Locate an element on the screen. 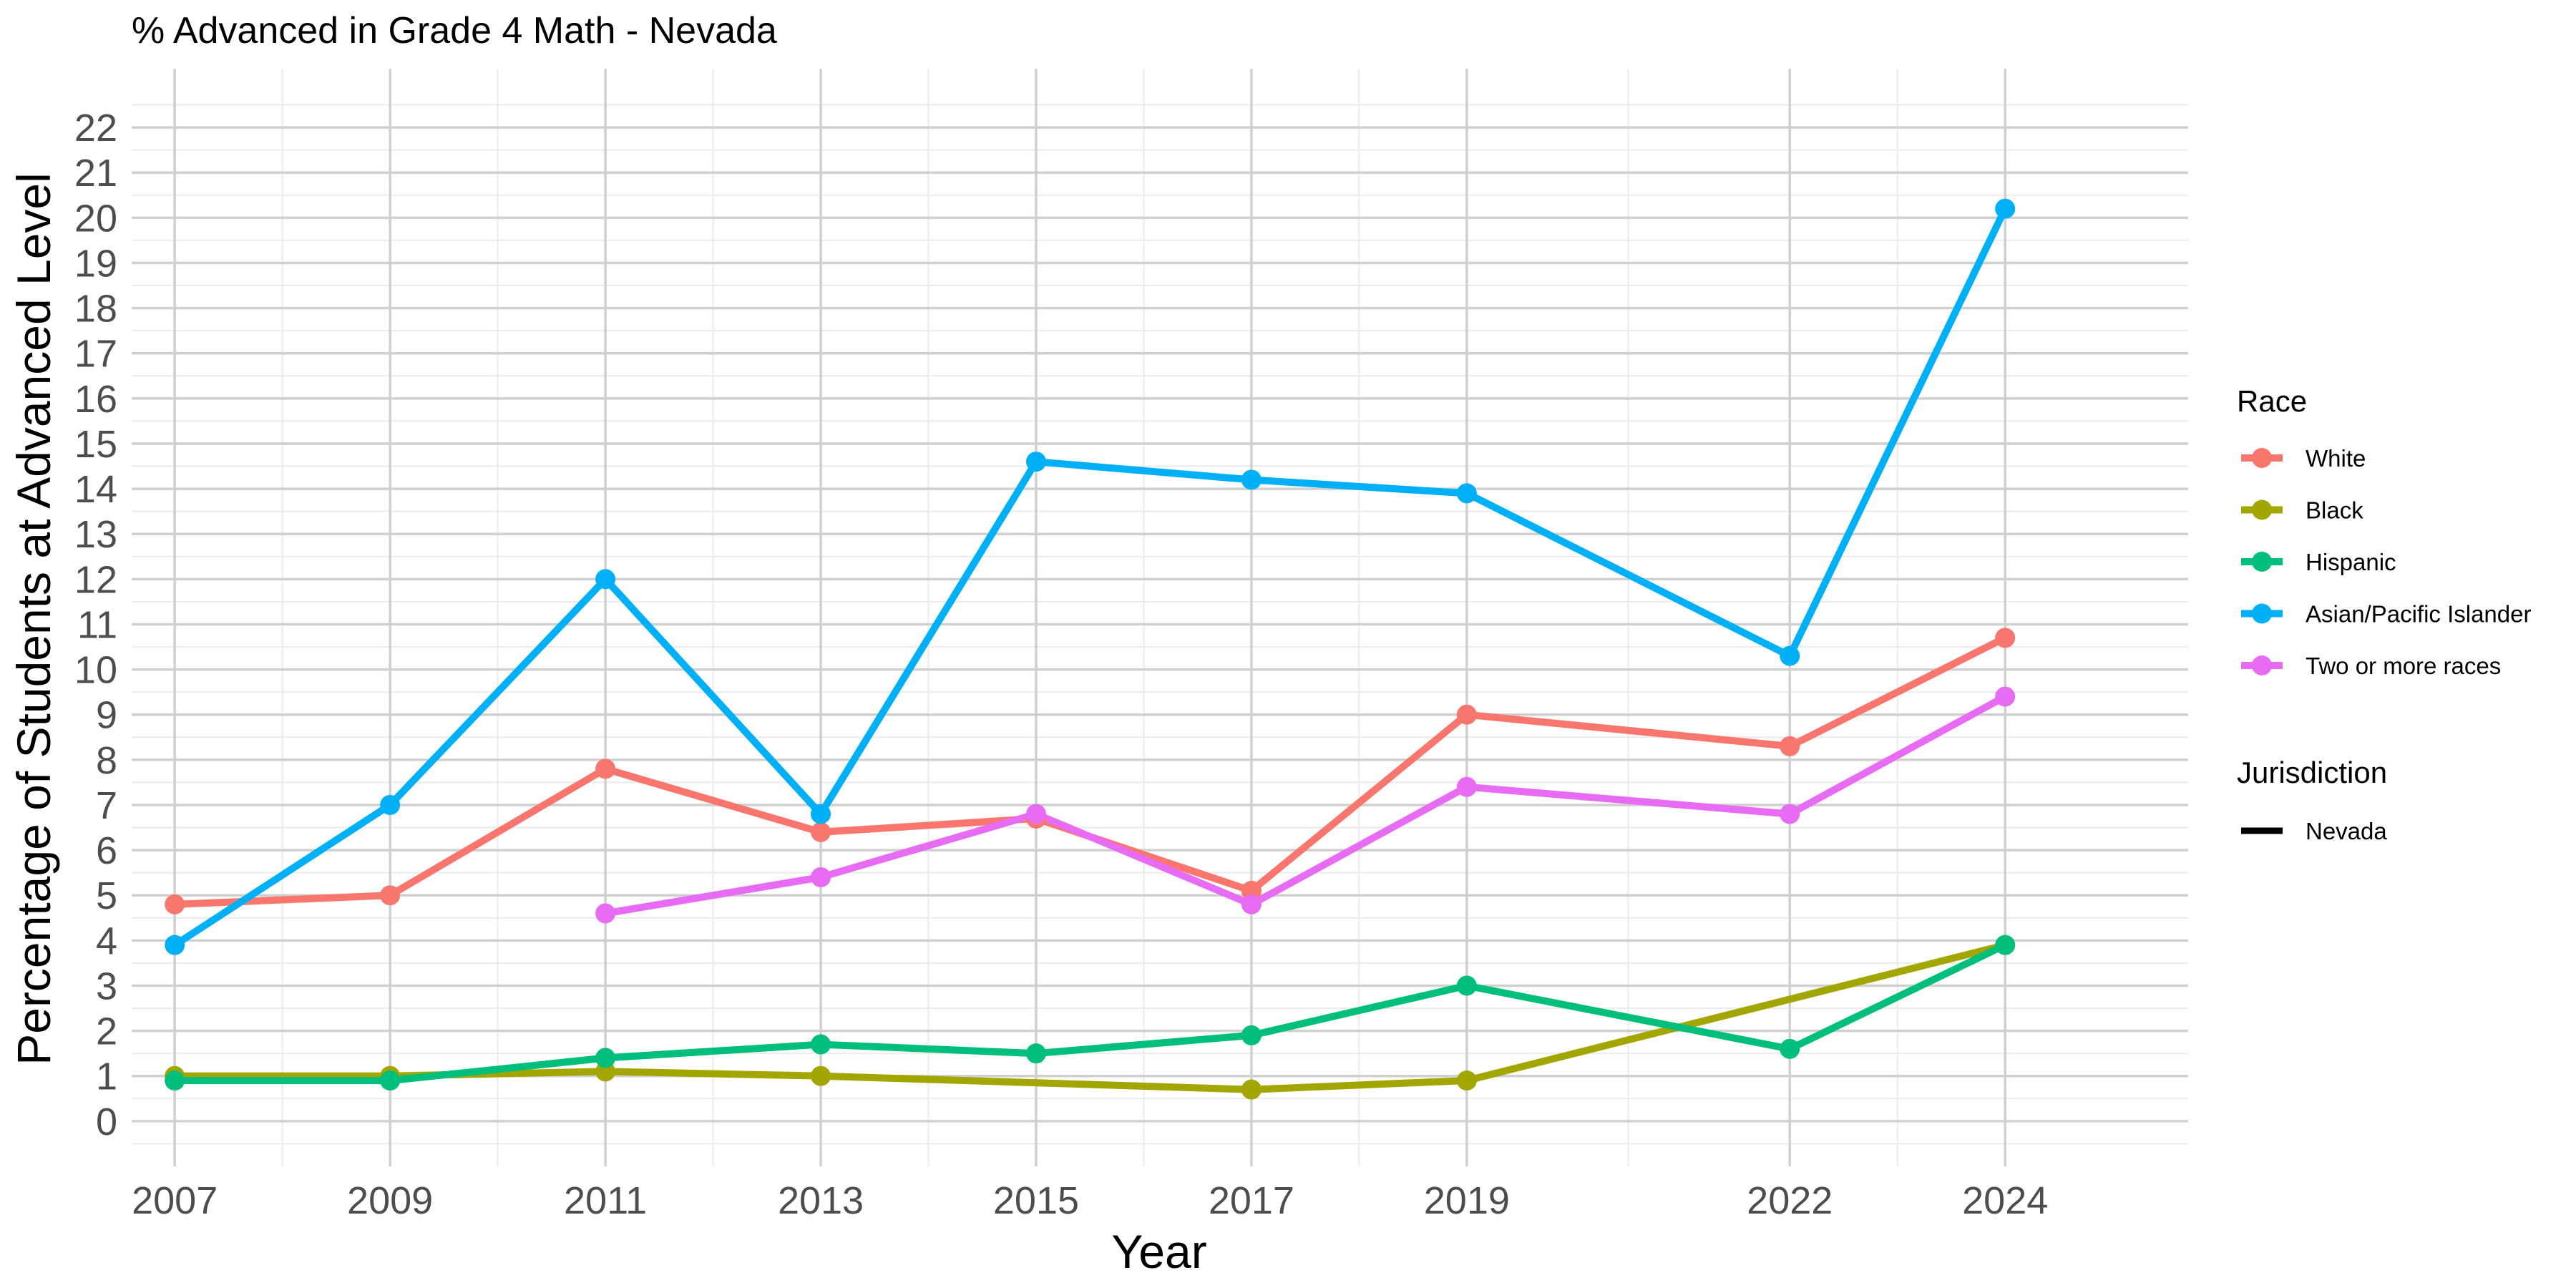 This screenshot has height=1288, width=2576. y-tick-label: 19 is located at coordinates (95, 263).